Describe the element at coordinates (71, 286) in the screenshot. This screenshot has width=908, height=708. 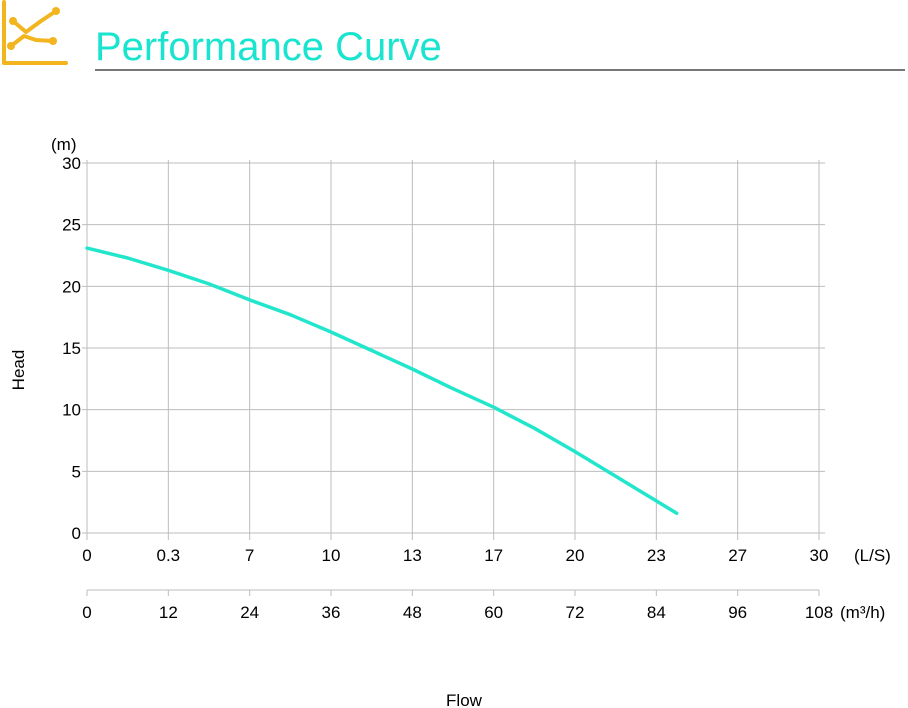
I see `y-tick-label: 20` at that location.